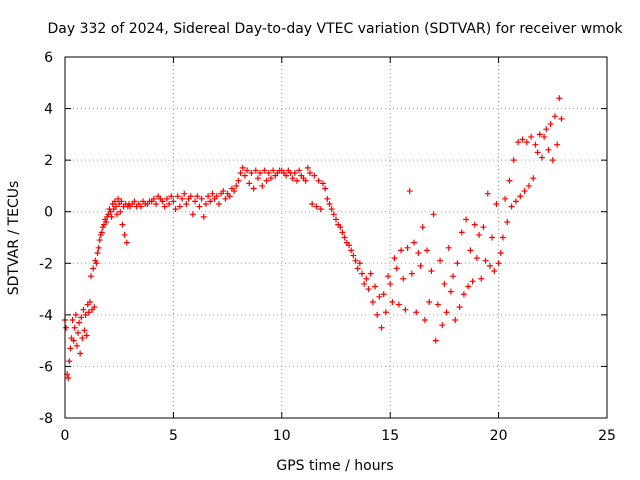  I want to click on y-tick-label: -4, so click(46, 316).